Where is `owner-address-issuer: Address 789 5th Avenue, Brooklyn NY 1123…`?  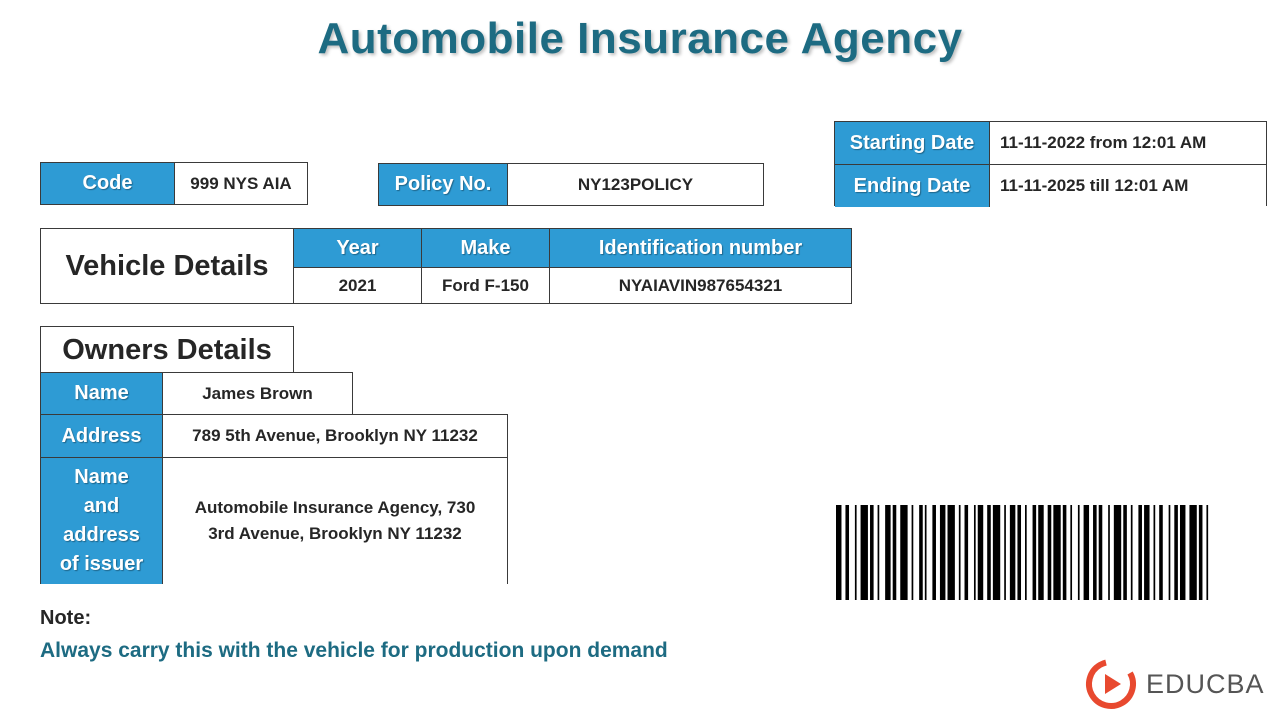
owner-address-issuer: Address 789 5th Avenue, Brooklyn NY 1123… is located at coordinates (274, 499).